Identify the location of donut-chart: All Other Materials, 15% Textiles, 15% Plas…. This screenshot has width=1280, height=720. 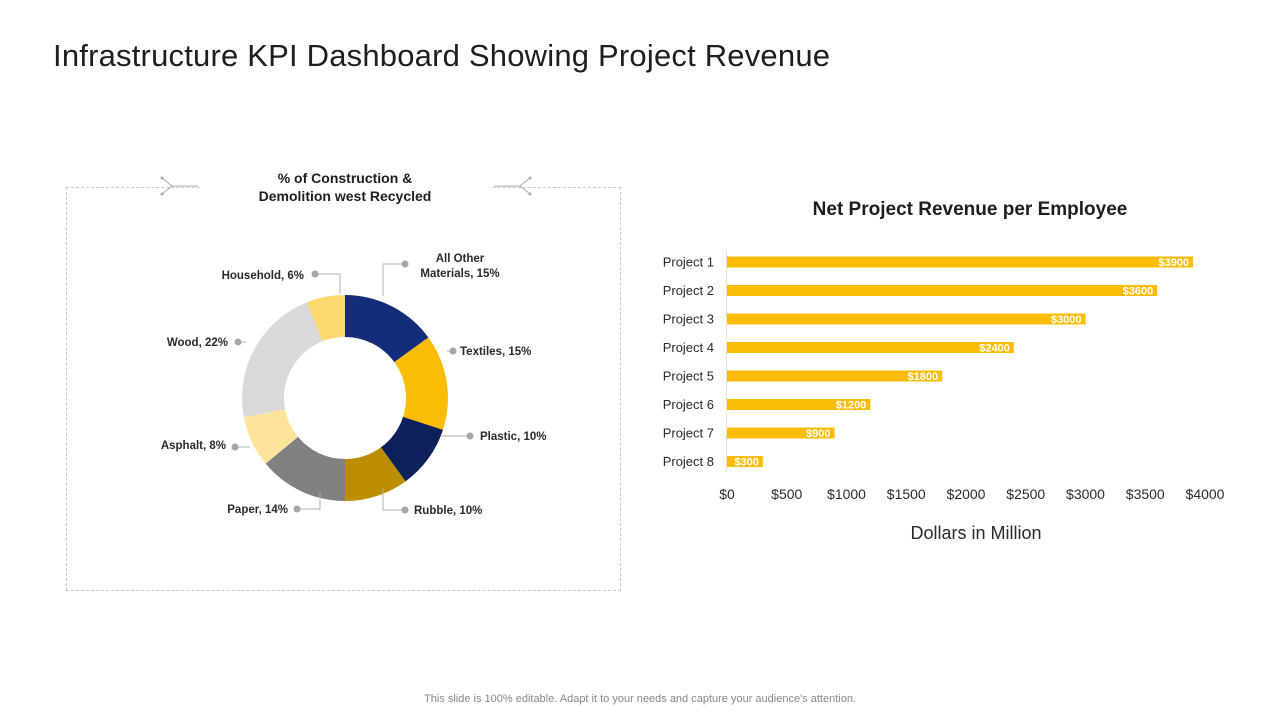
(354, 385).